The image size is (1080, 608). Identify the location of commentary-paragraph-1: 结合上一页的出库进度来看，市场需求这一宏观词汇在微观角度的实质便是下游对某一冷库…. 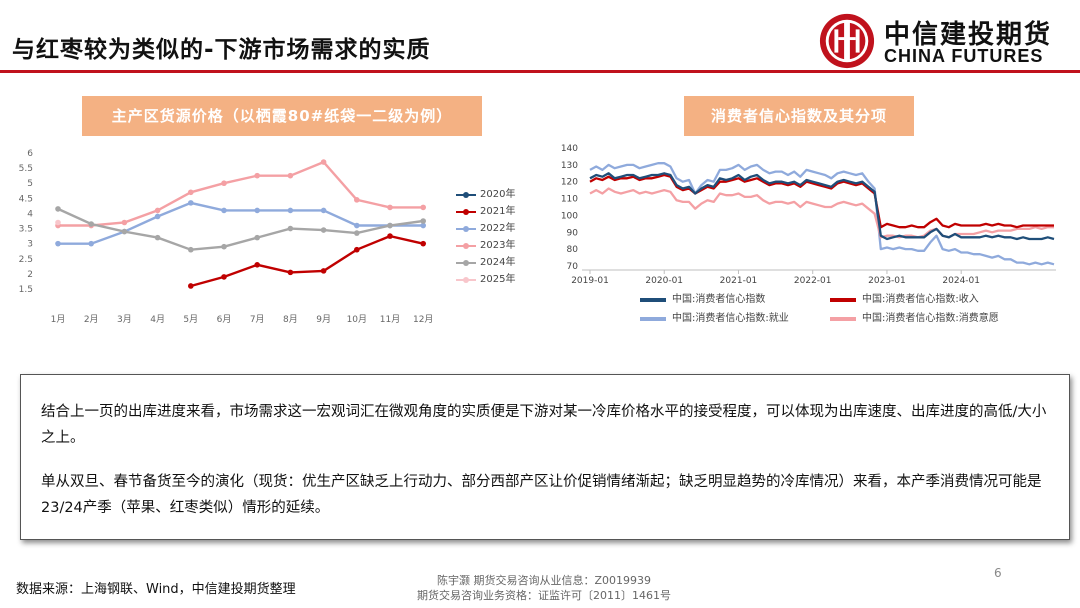
(544, 425).